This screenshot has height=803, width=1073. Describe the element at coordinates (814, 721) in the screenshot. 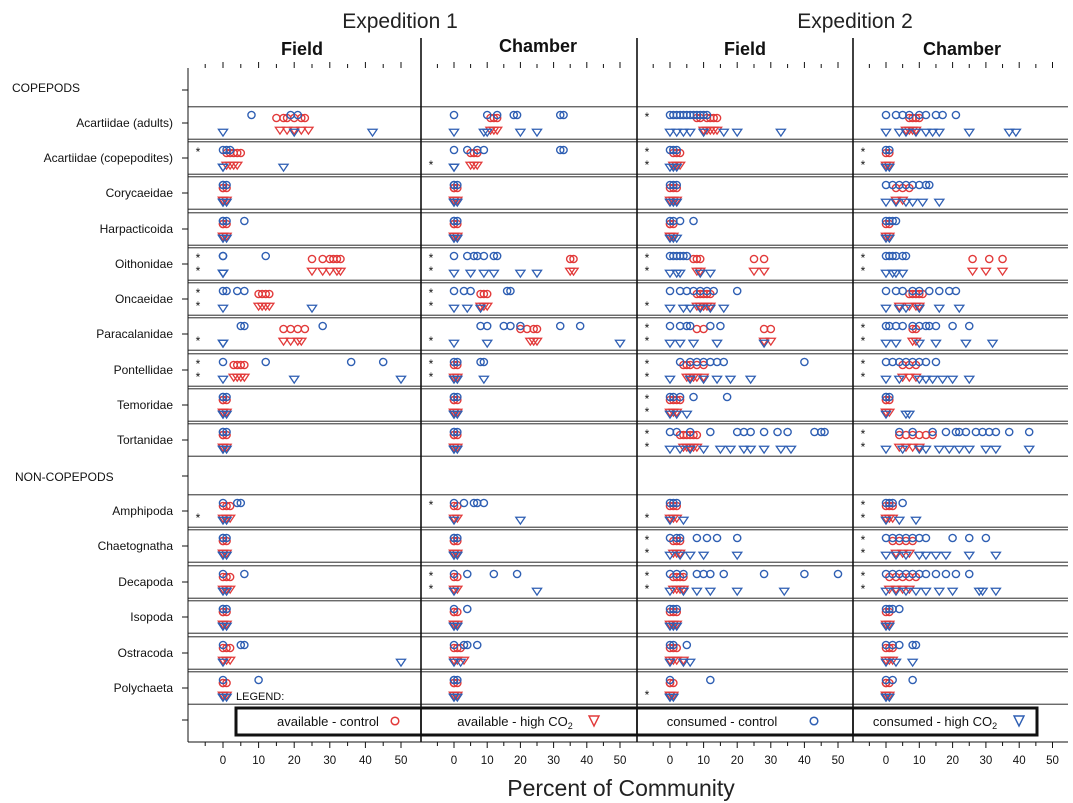

I see `legend-symbol-circle` at that location.